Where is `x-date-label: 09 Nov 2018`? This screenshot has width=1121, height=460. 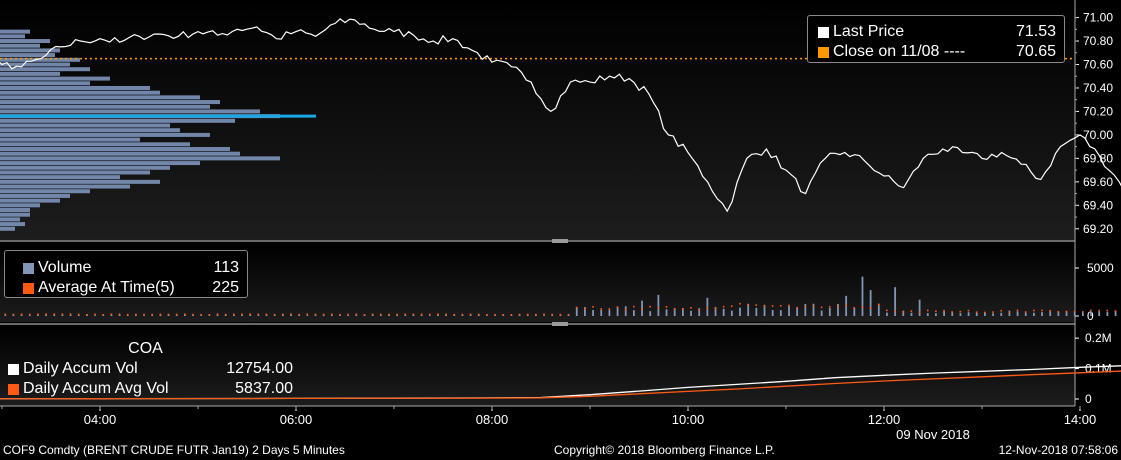 x-date-label: 09 Nov 2018 is located at coordinates (933, 434).